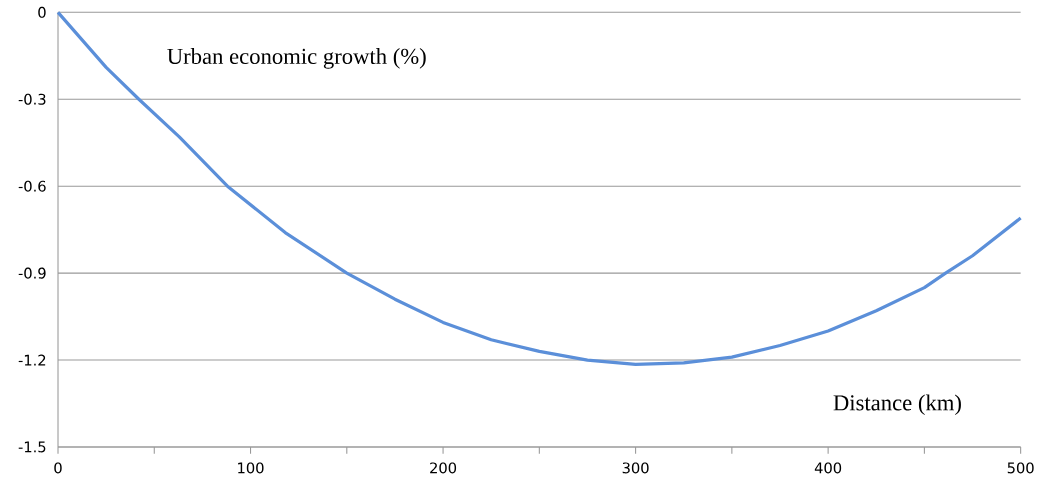 Image resolution: width=1047 pixels, height=488 pixels. Describe the element at coordinates (32, 447) in the screenshot. I see `y-tick-label: -1.5` at that location.